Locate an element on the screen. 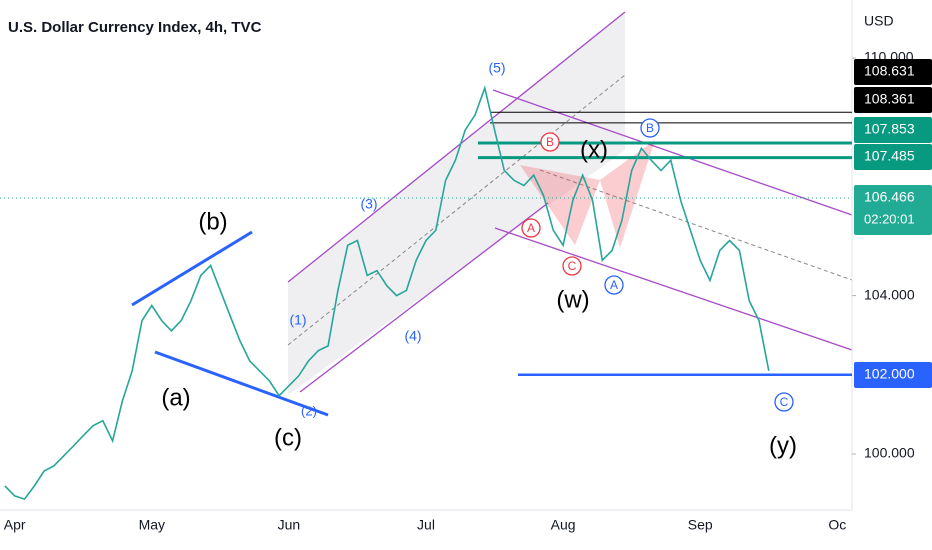 This screenshot has height=550, width=932. wave-label: (y) is located at coordinates (783, 445).